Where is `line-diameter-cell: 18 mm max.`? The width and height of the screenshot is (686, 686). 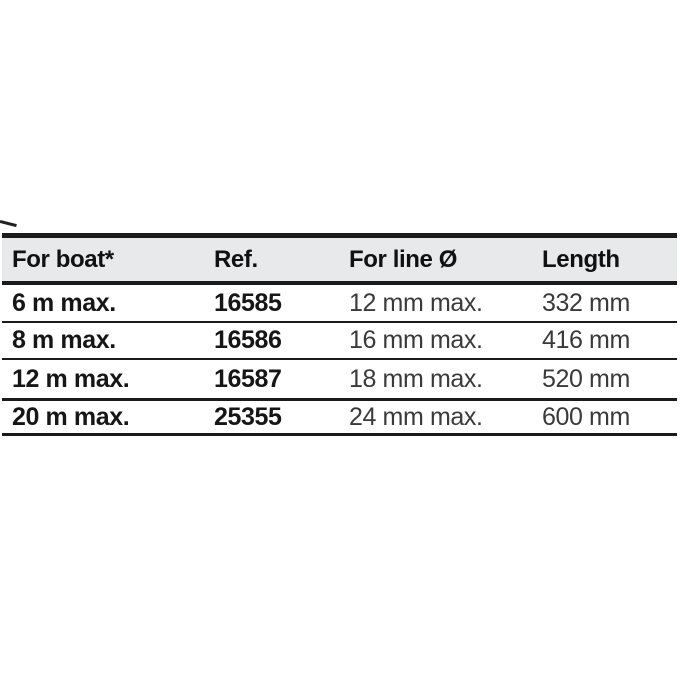 line-diameter-cell: 18 mm max. is located at coordinates (416, 378).